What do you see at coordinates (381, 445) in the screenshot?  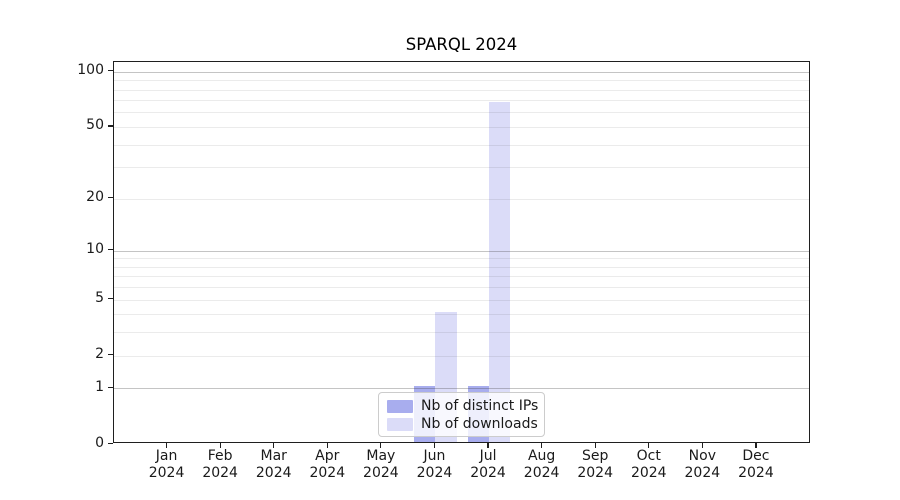 I see `x-tick-mark-may` at bounding box center [381, 445].